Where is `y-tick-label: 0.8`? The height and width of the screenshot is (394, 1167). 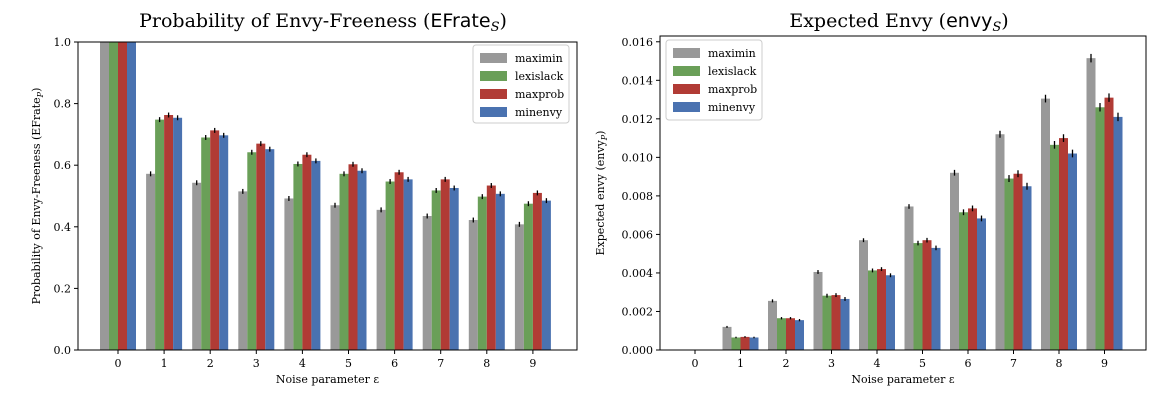 y-tick-label: 0.8 is located at coordinates (63, 104).